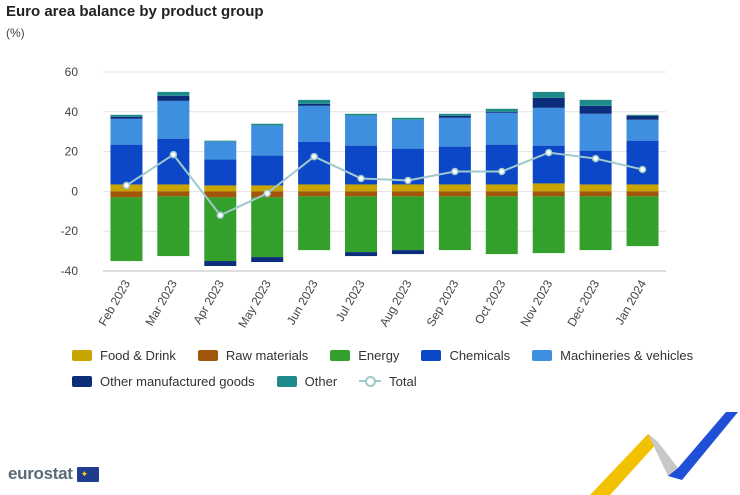 The image size is (740, 495). What do you see at coordinates (163, 381) in the screenshot?
I see `legend-item: Other manufactured goods` at bounding box center [163, 381].